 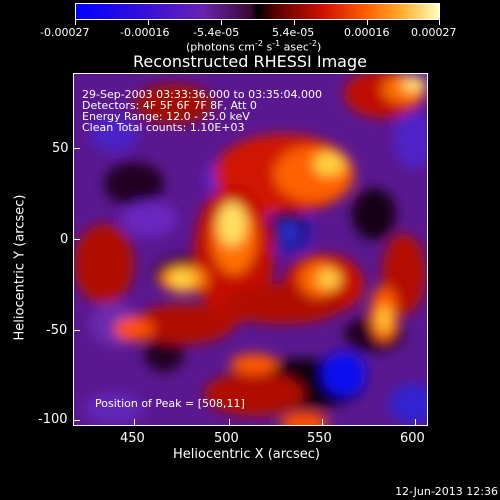 What do you see at coordinates (412, 438) in the screenshot?
I see `x-tick-label: 600` at bounding box center [412, 438].